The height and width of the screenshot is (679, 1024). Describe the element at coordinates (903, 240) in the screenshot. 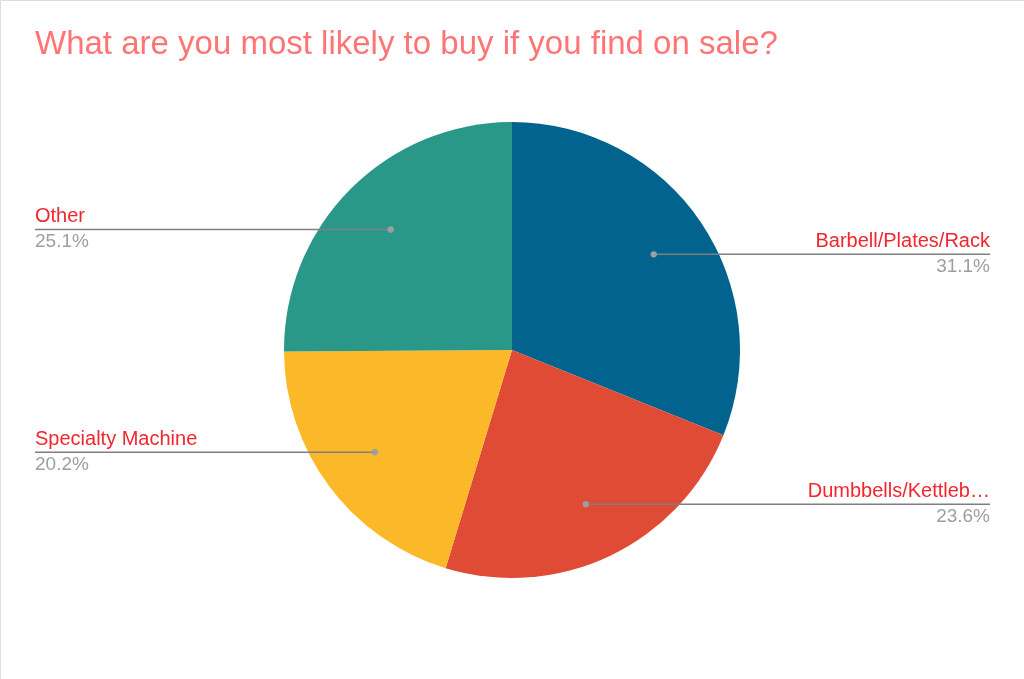

I see `slice-label: Barbell/Plates/Rack` at that location.